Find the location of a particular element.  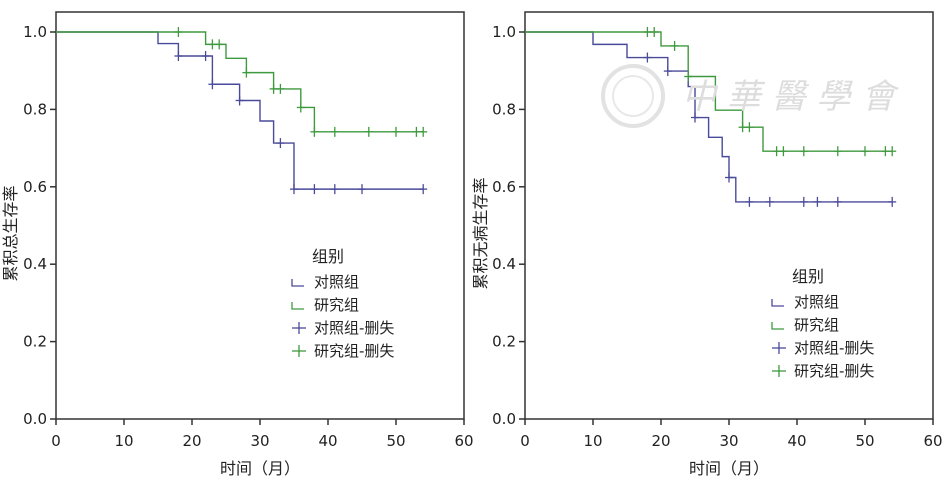

watermark-seal-inner is located at coordinates (633, 96).